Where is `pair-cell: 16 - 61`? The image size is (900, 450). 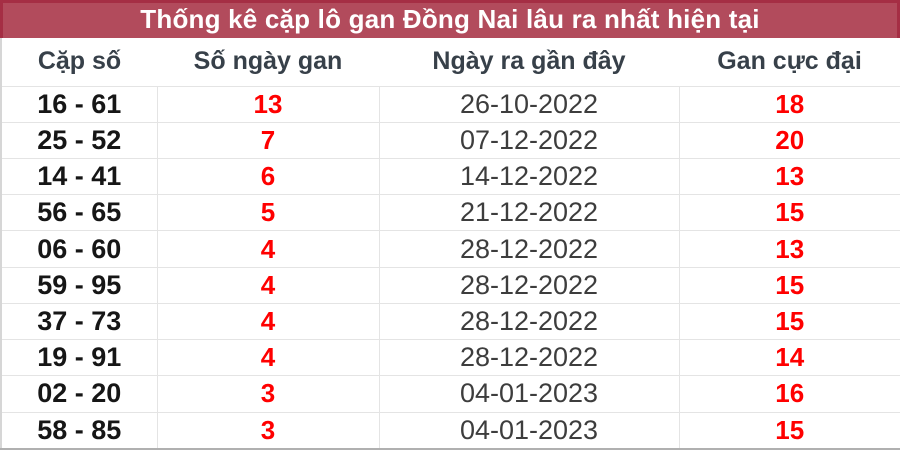 pair-cell: 16 - 61 is located at coordinates (79, 104).